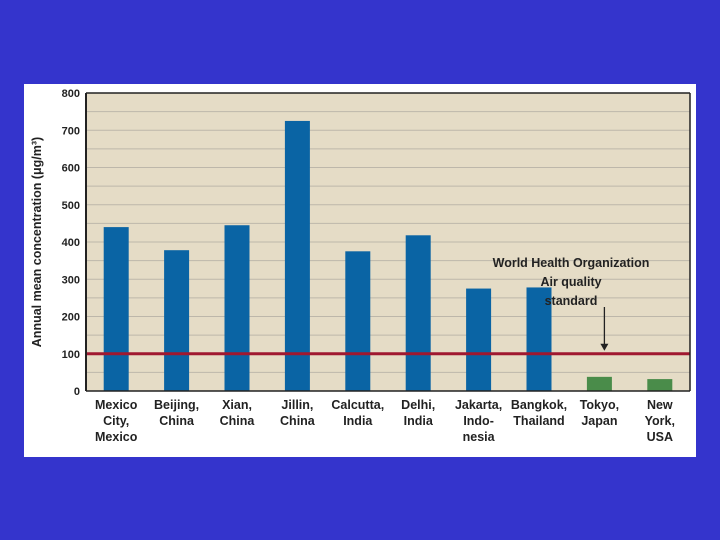 The height and width of the screenshot is (540, 720). What do you see at coordinates (71, 280) in the screenshot?
I see `y-tick-label: 300` at bounding box center [71, 280].